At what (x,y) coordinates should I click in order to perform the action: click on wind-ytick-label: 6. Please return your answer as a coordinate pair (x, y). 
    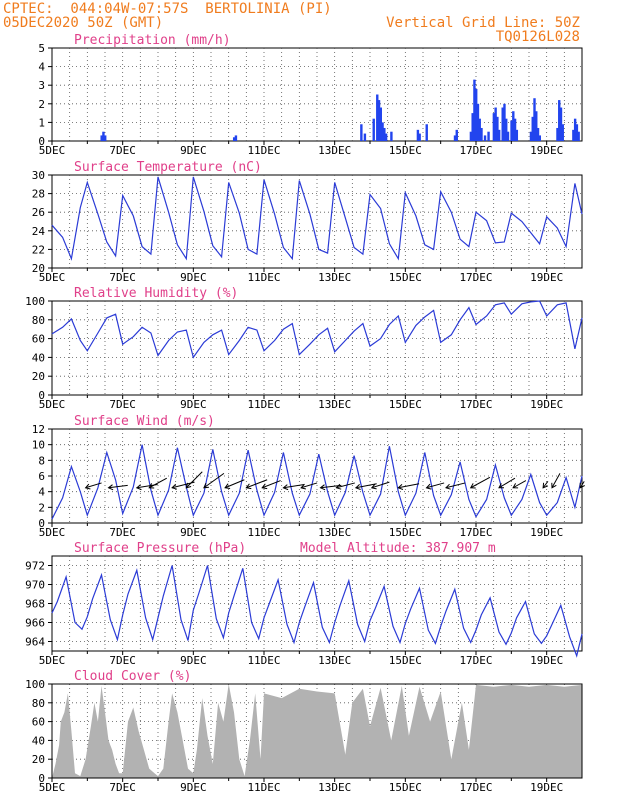
    Looking at the image, I should click on (41, 476).